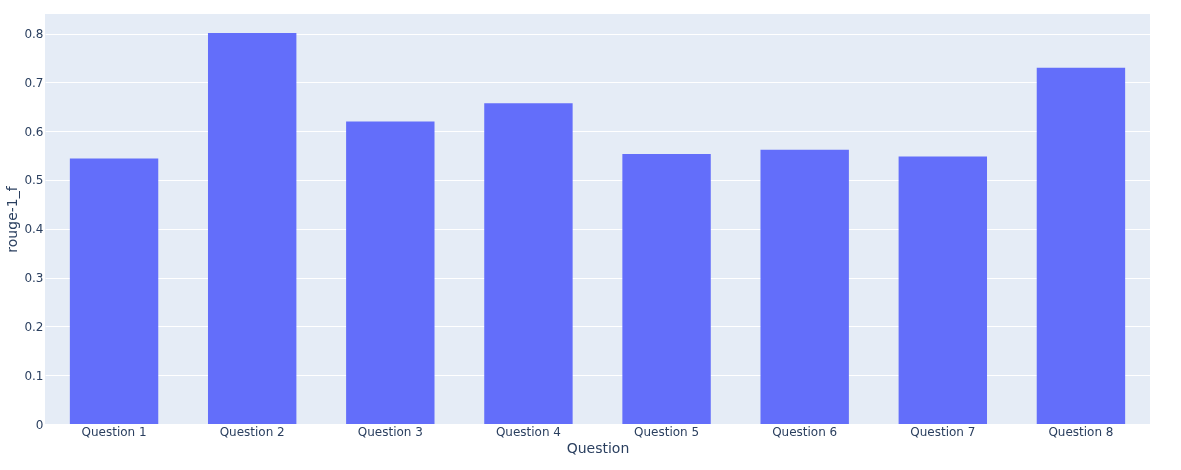  What do you see at coordinates (252, 431) in the screenshot?
I see `x-tick-label: Question 2` at bounding box center [252, 431].